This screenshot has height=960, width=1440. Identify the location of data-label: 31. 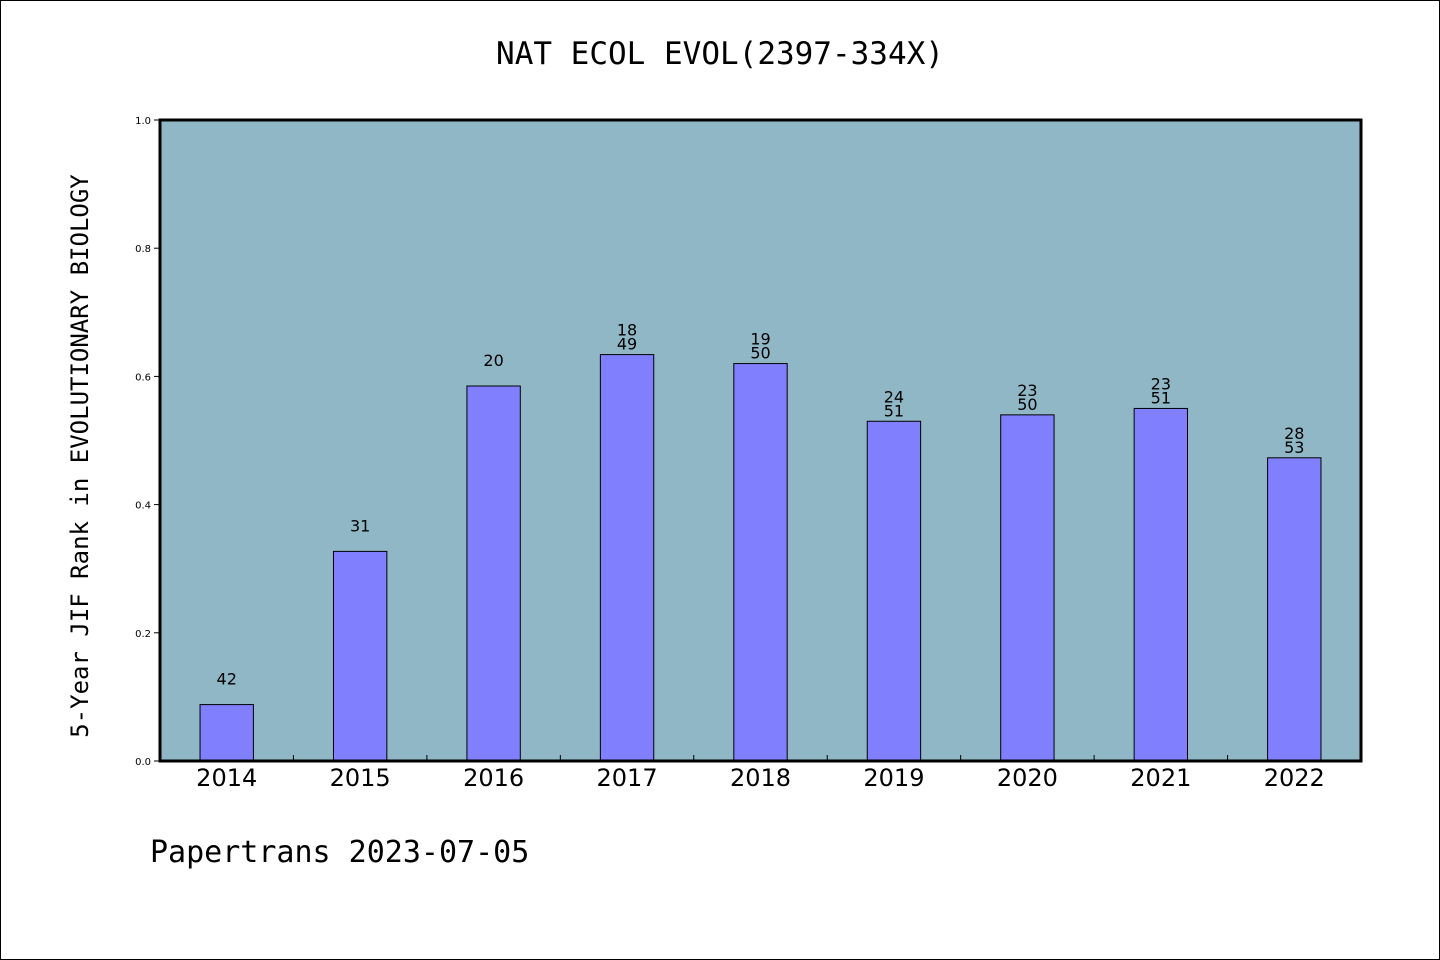
(360, 525).